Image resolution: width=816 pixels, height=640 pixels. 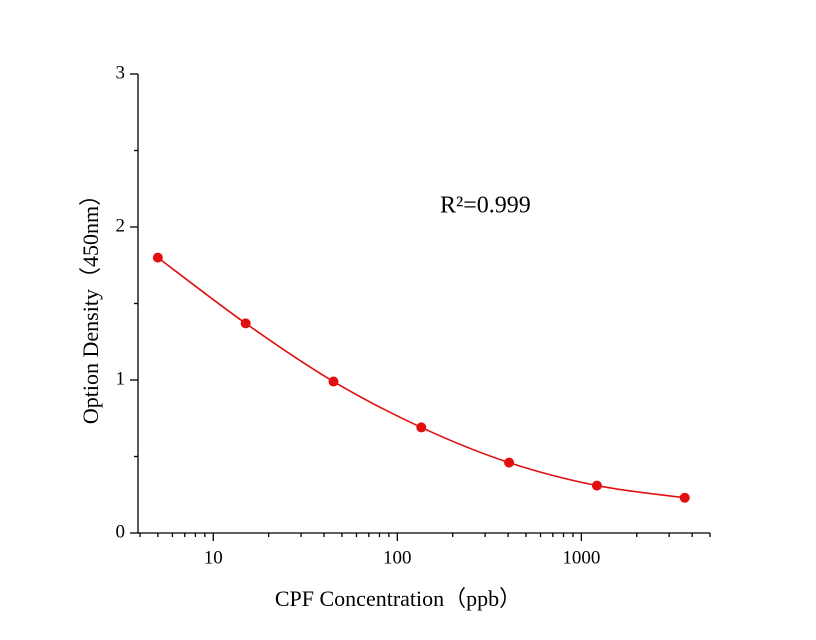 What do you see at coordinates (397, 557) in the screenshot?
I see `x-tick-label: 100` at bounding box center [397, 557].